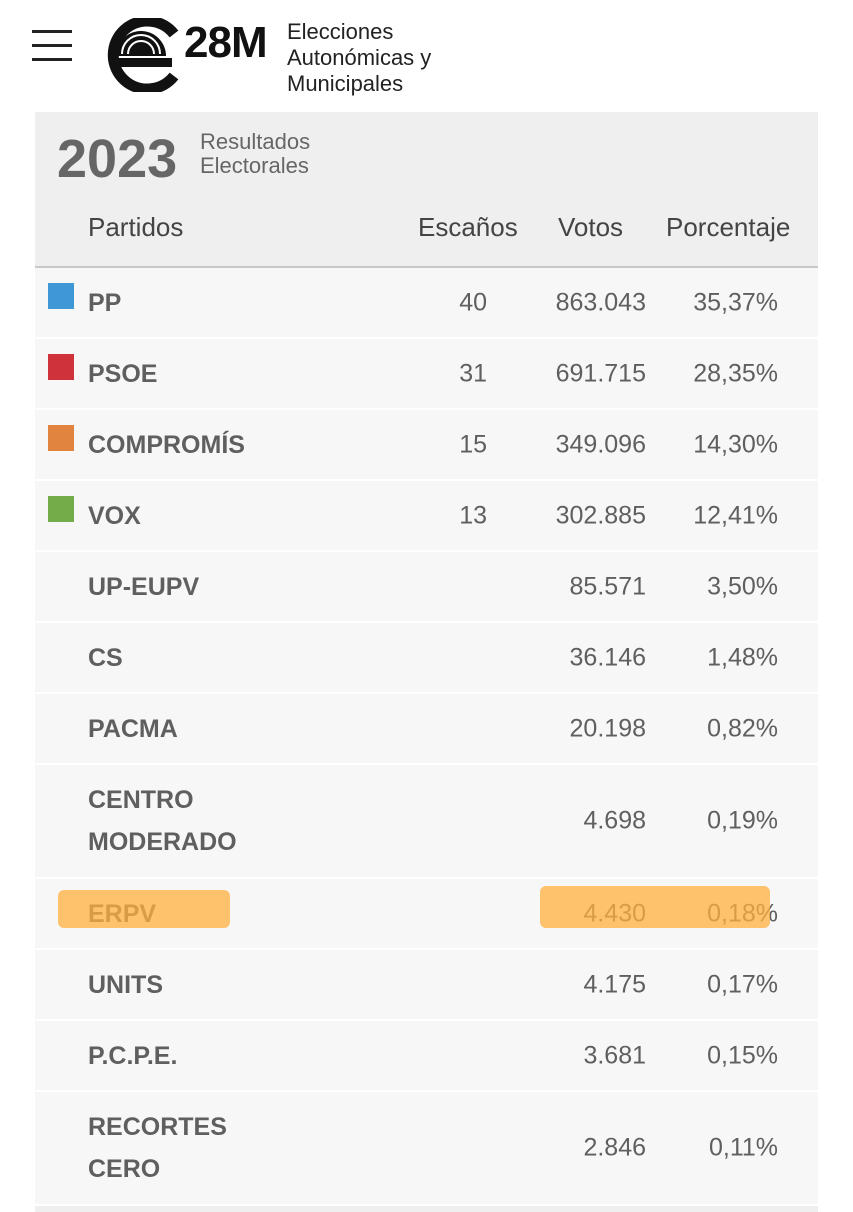  What do you see at coordinates (600, 373) in the screenshot?
I see `votes: 691.715` at bounding box center [600, 373].